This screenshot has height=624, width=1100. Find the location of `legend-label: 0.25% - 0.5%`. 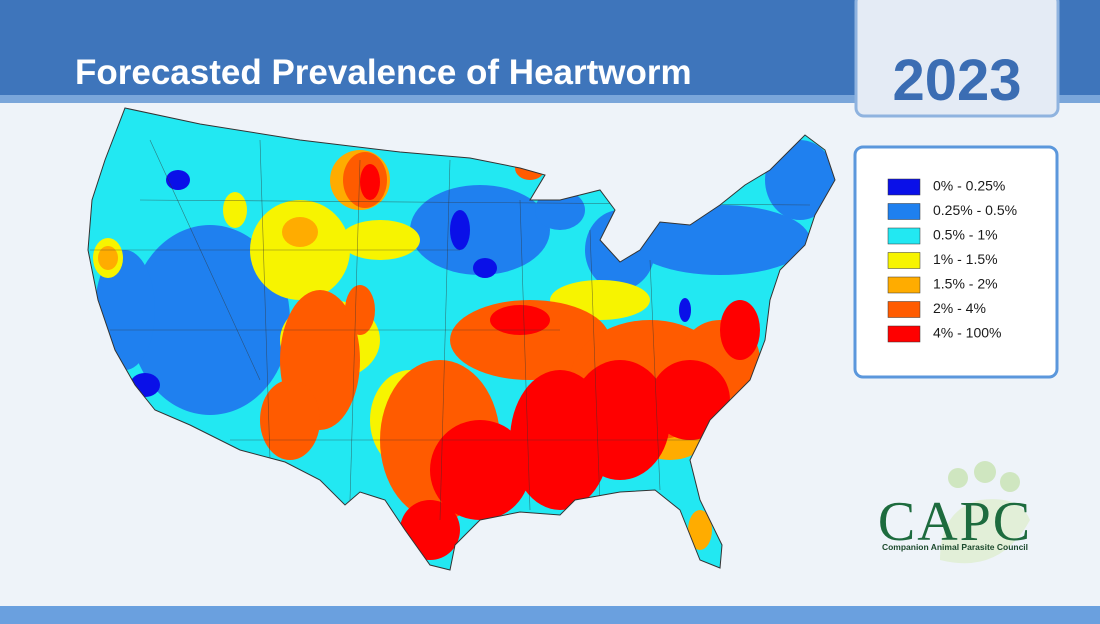

legend-label: 0.25% - 0.5% is located at coordinates (975, 210).